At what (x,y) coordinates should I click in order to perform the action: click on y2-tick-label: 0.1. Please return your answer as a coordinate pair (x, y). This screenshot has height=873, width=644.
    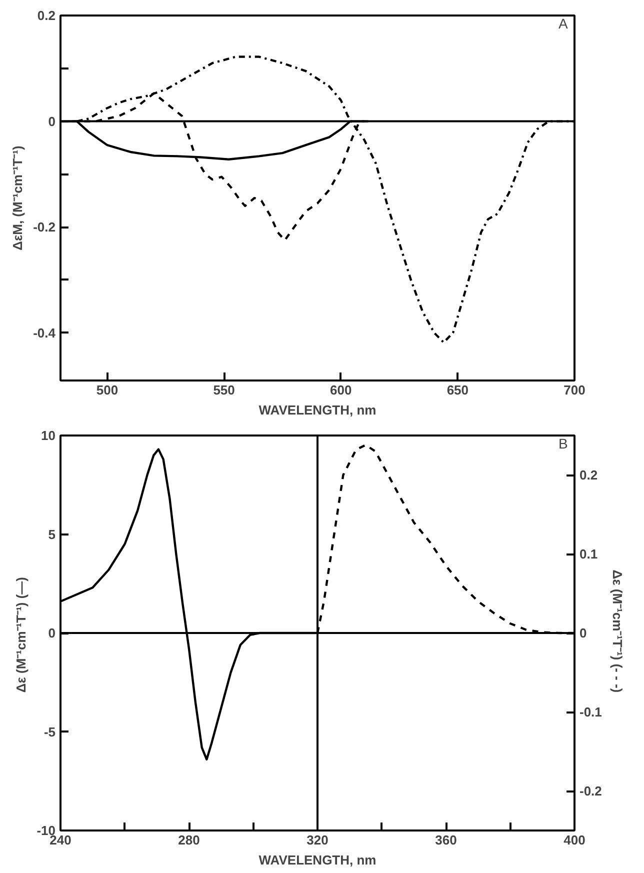
    Looking at the image, I should click on (589, 554).